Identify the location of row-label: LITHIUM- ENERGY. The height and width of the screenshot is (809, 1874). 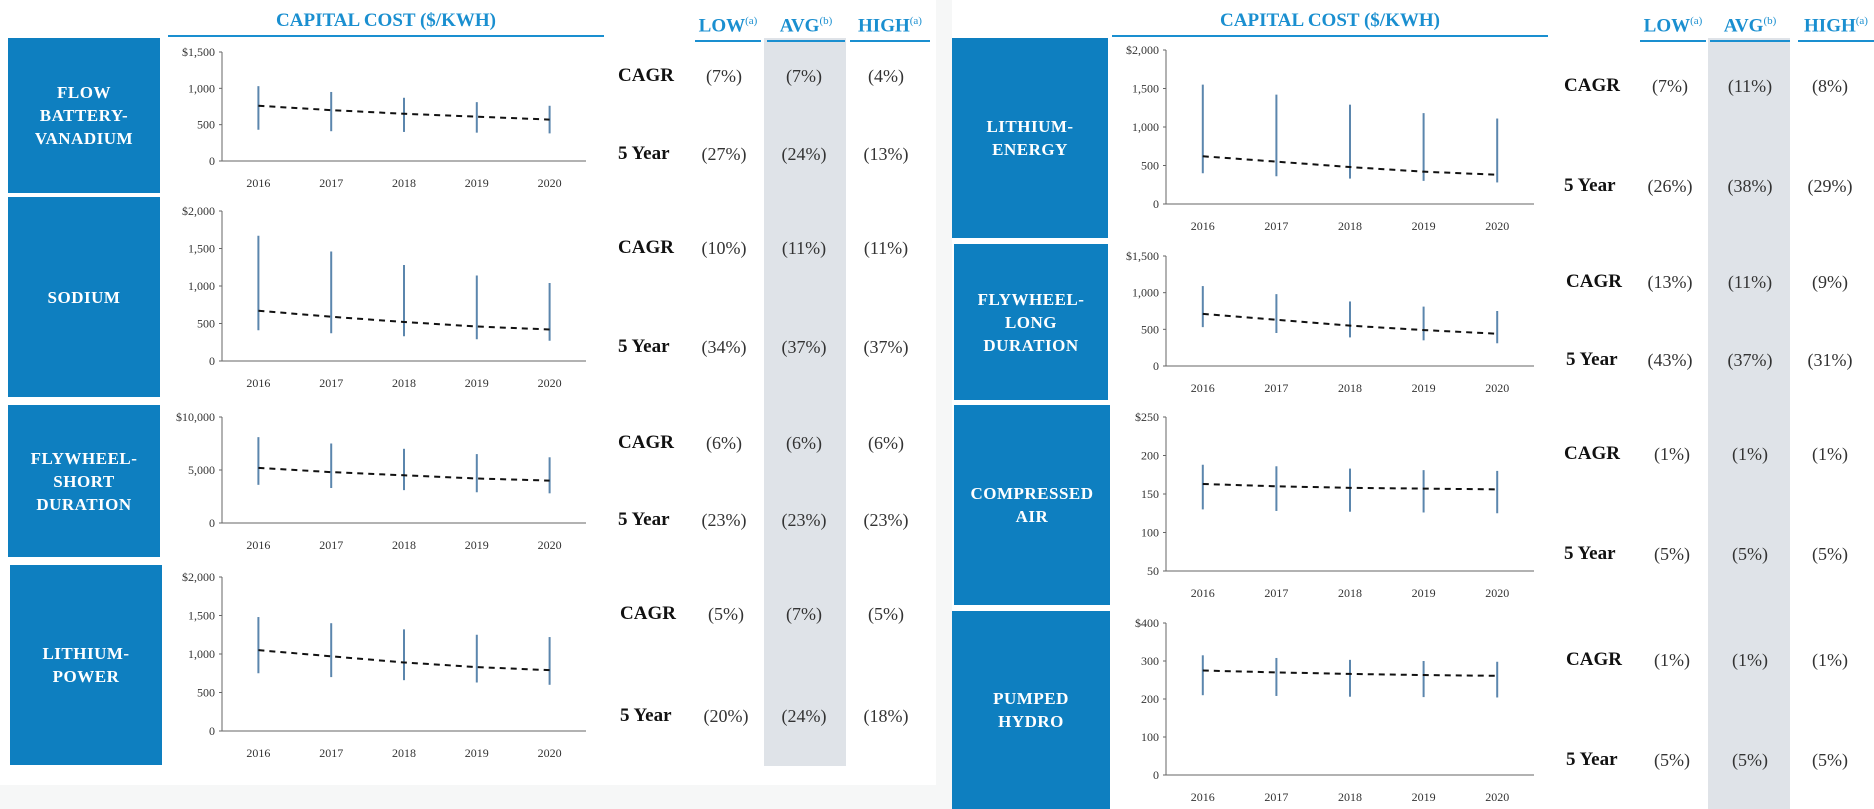
(1030, 138).